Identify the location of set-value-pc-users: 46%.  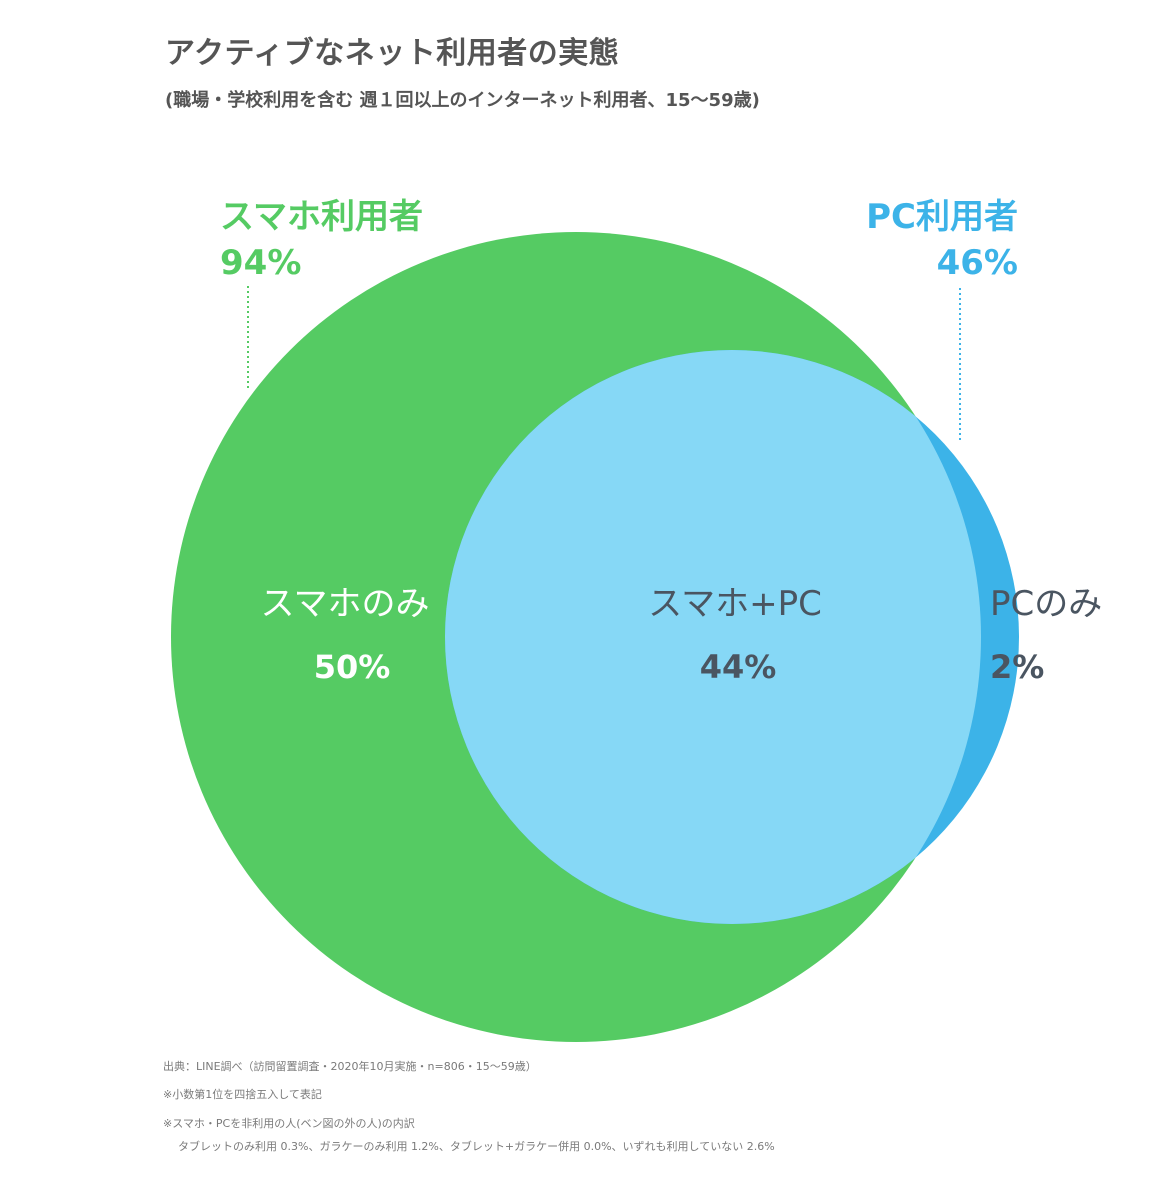
(977, 263).